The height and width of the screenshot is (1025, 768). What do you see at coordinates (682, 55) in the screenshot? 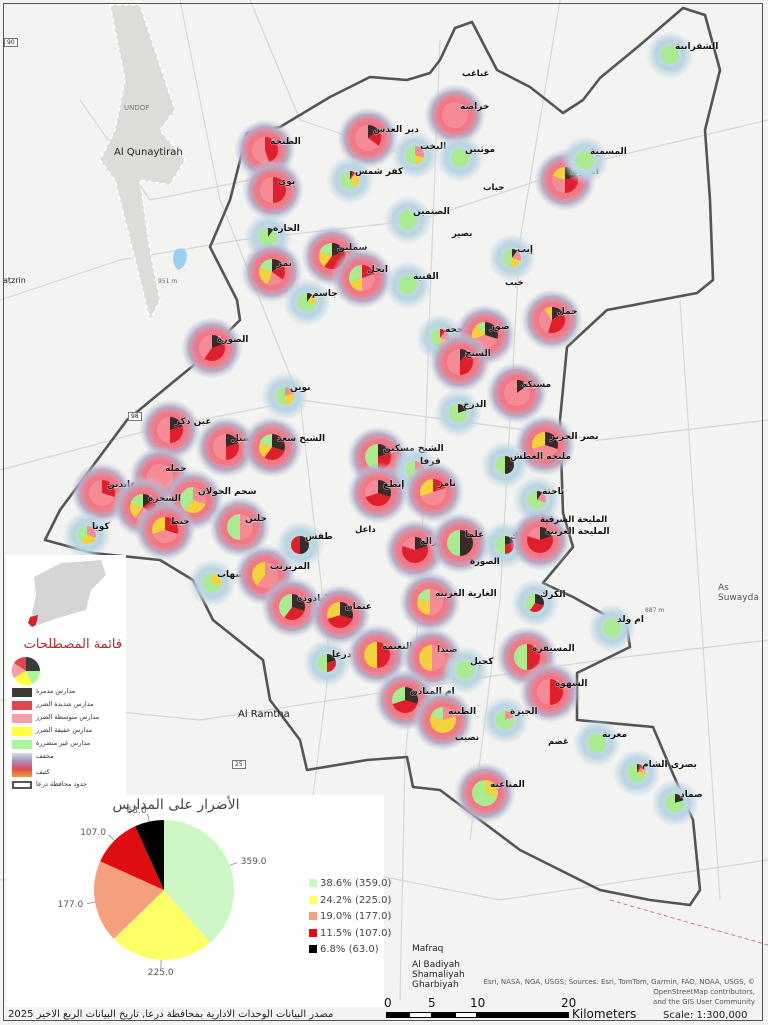
I see `school-marker: الشقرانية` at bounding box center [682, 55].